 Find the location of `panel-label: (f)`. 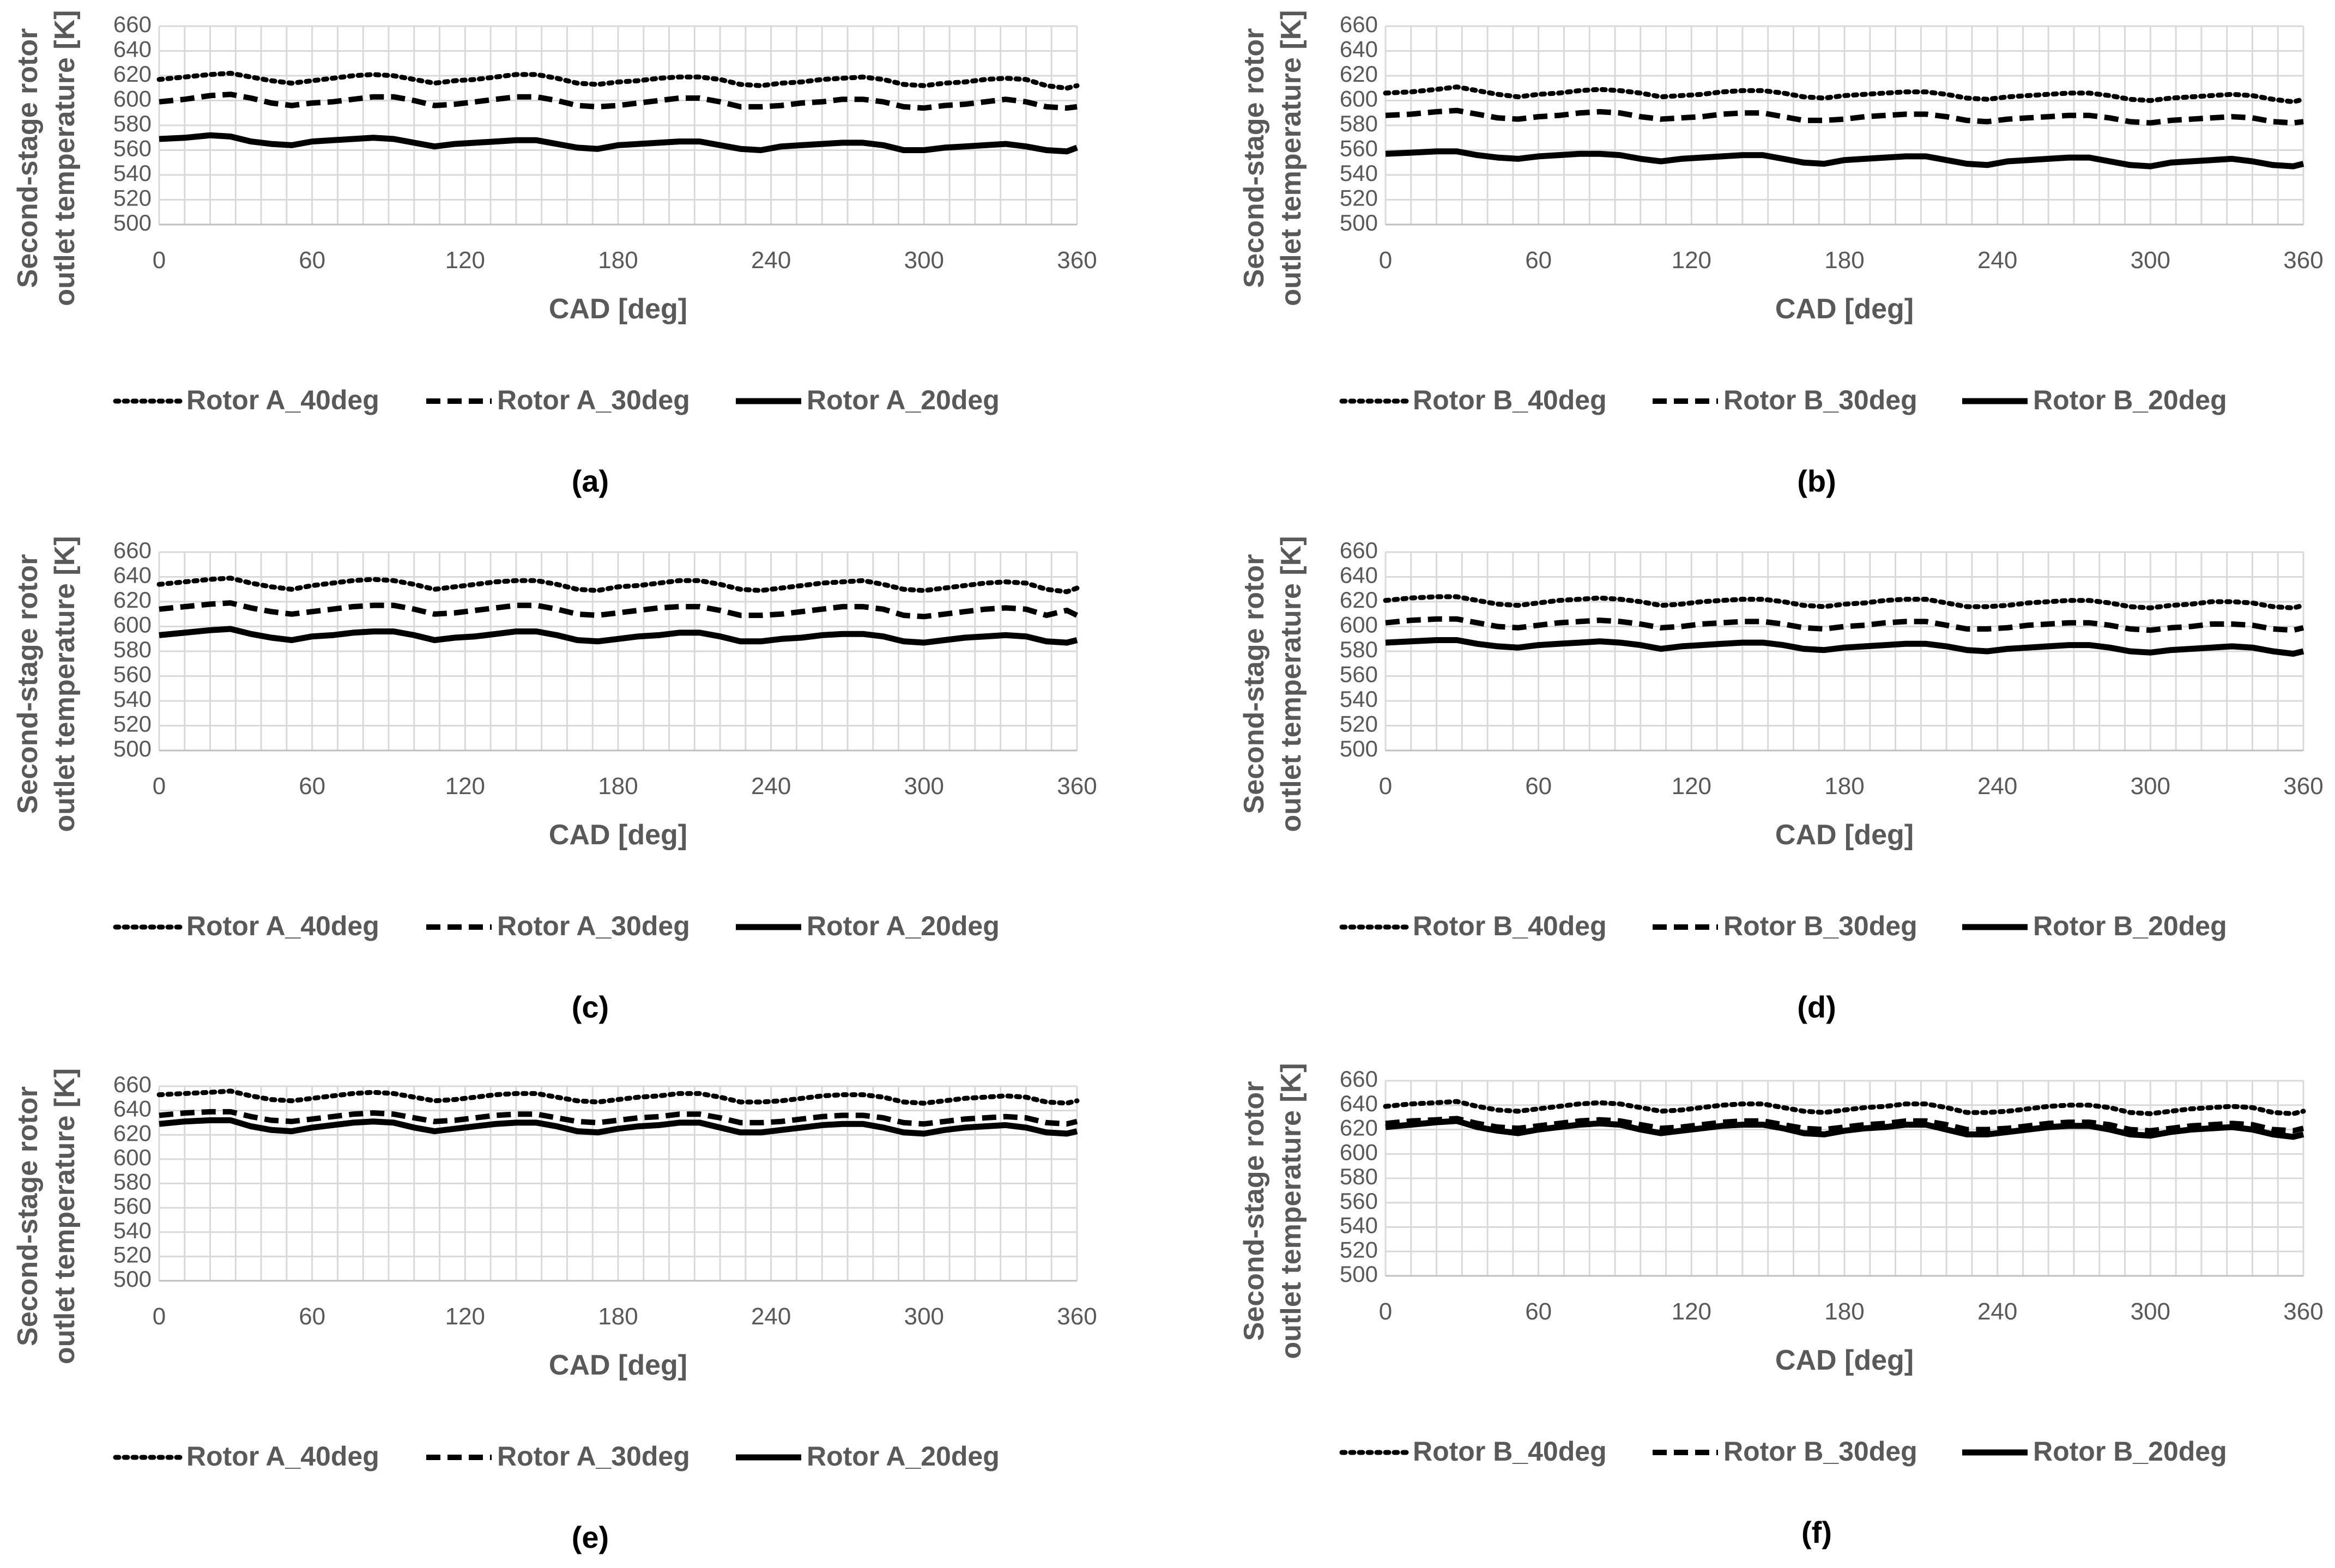

panel-label: (f) is located at coordinates (1816, 1532).